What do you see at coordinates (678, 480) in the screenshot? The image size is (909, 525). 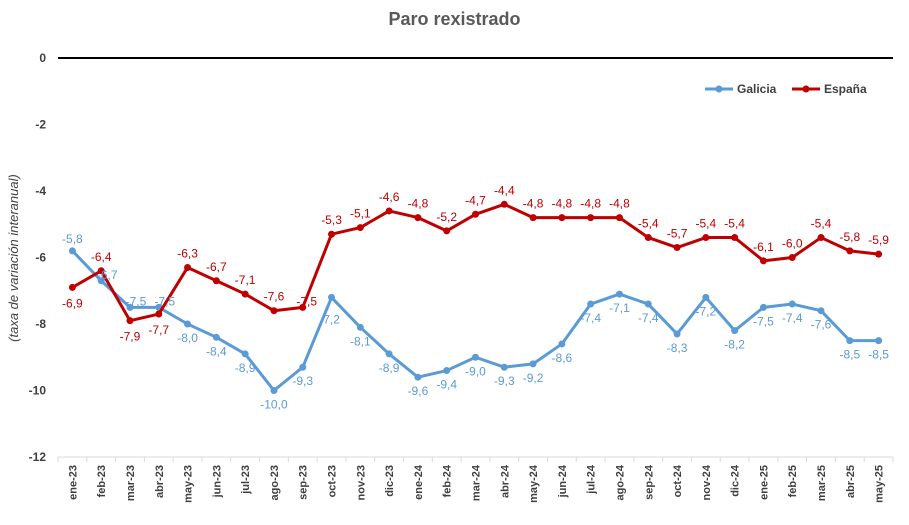 I see `x-tick-label: oct-24` at bounding box center [678, 480].